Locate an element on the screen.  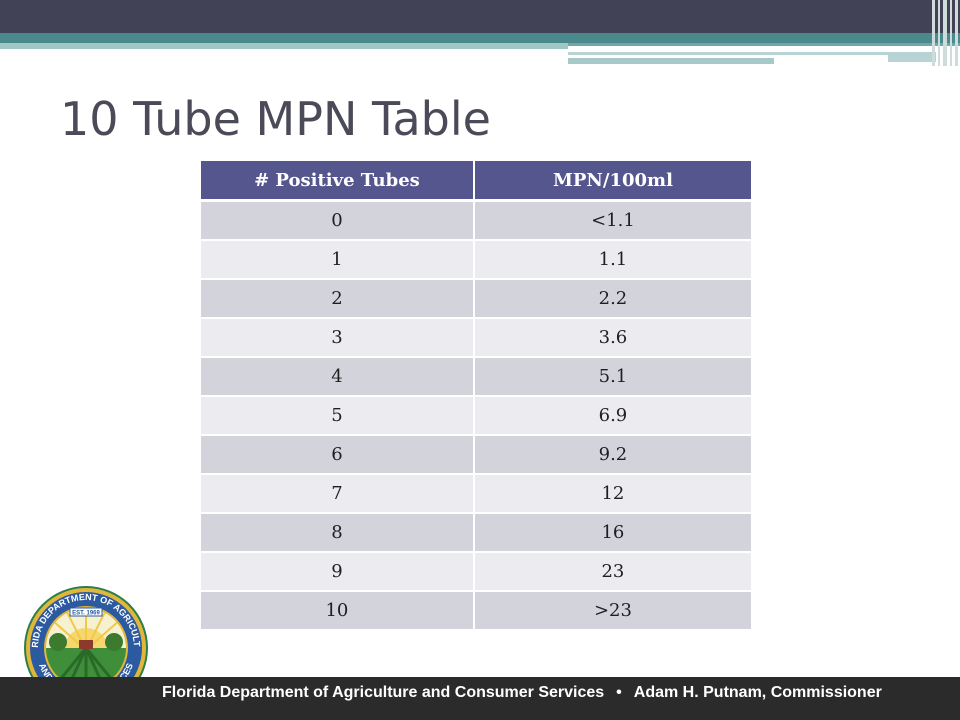
footer-commissioner: Adam H. Putnam, Commissioner is located at coordinates (757, 692).